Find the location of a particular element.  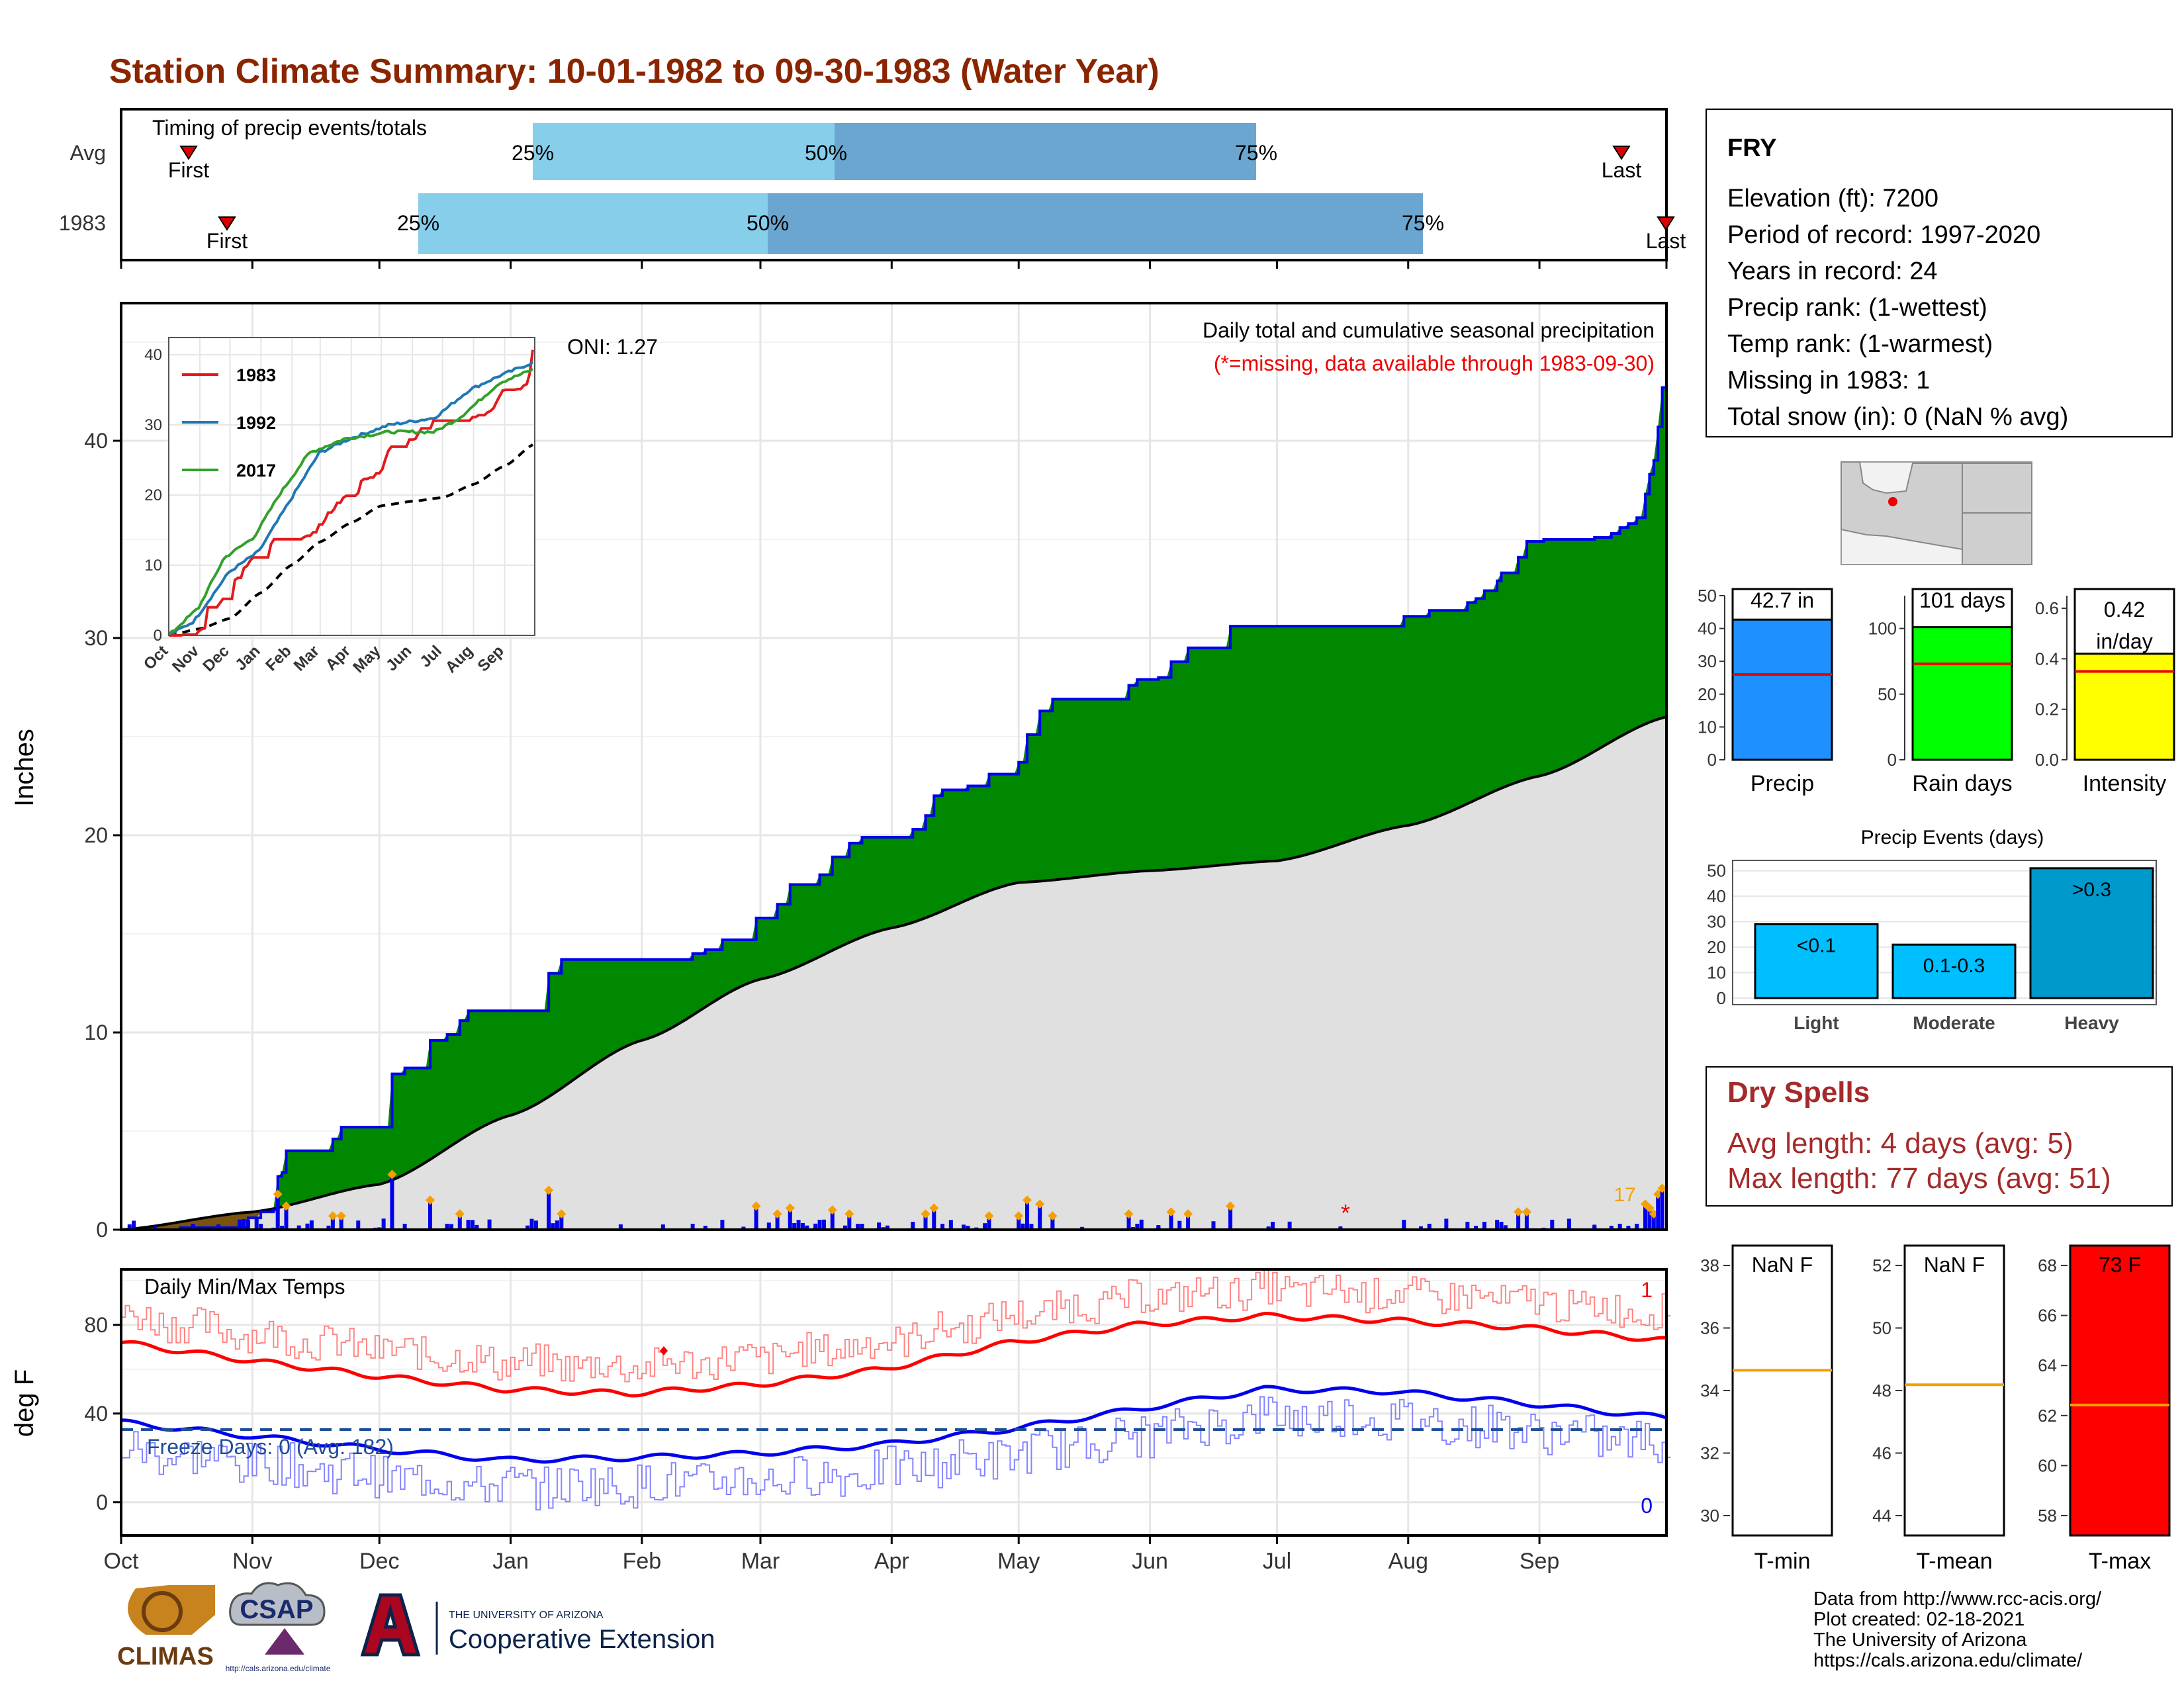

station-name: FRY is located at coordinates (1752, 148).